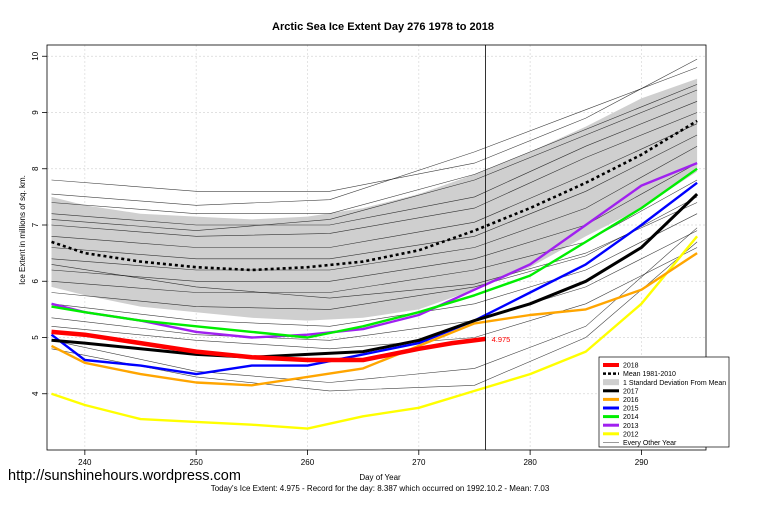 This screenshot has width=759, height=505. Describe the element at coordinates (611, 382) in the screenshot. I see `legend-swatch-sd` at that location.